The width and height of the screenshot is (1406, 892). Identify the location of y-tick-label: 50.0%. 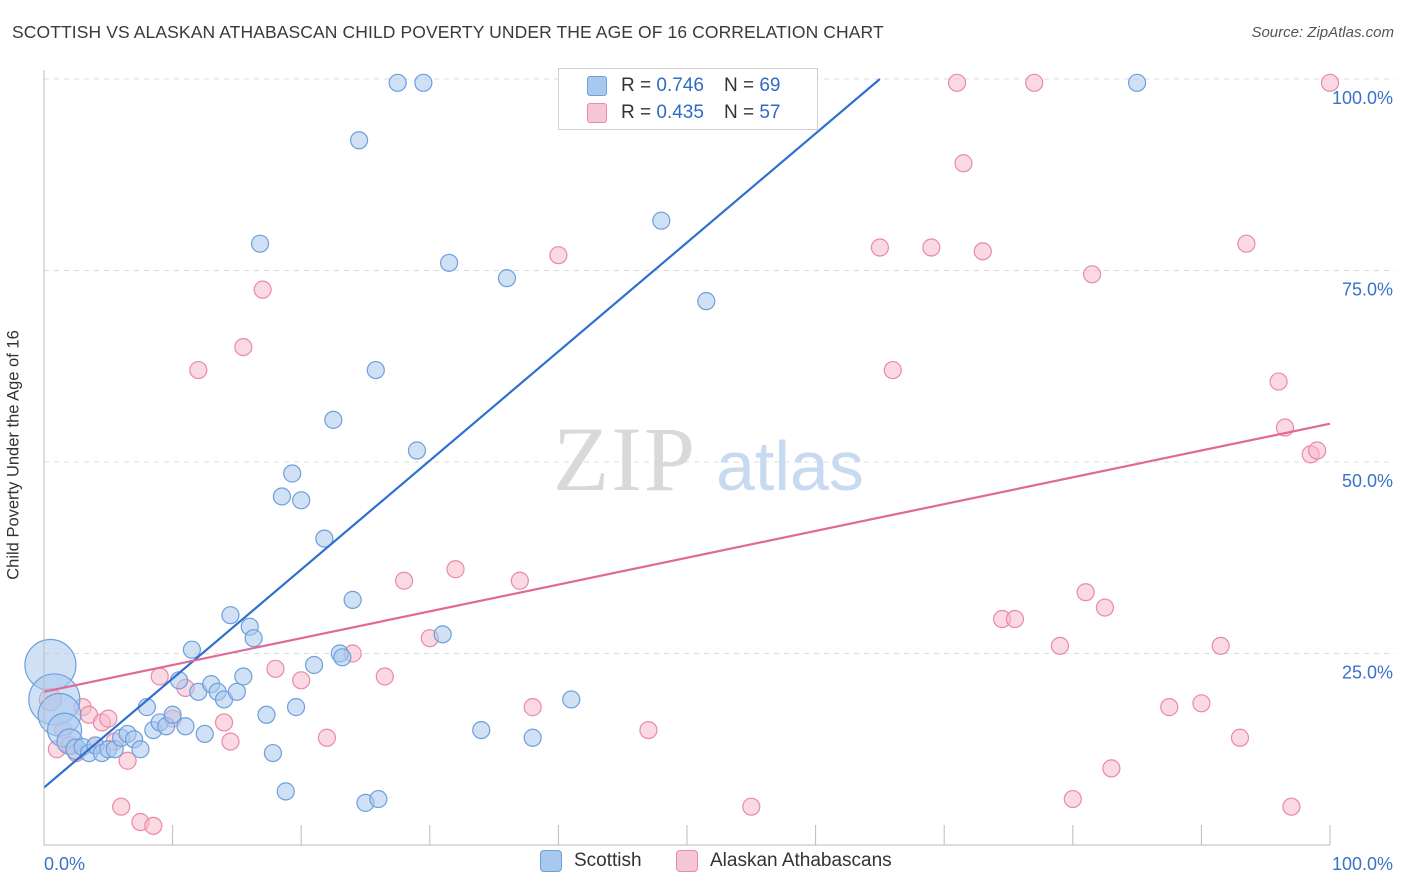
(1367, 481).